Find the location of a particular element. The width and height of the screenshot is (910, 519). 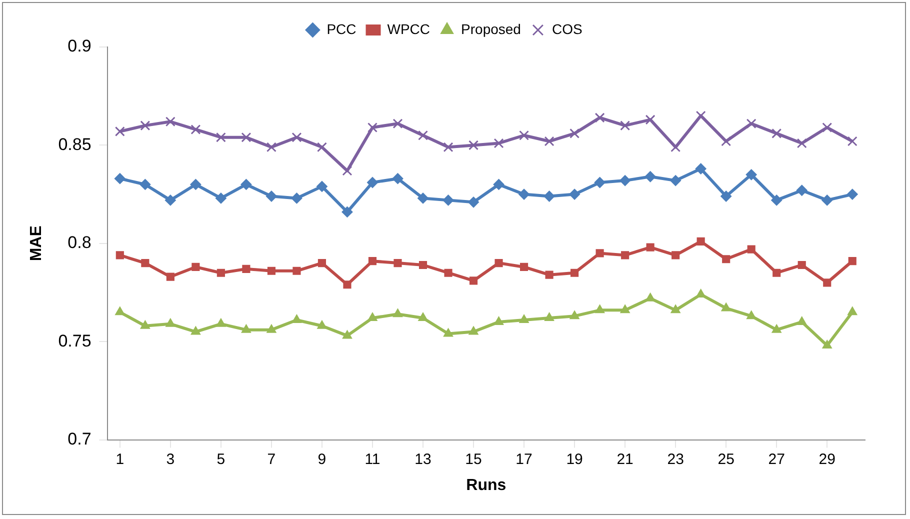

x-tick-label: 29 is located at coordinates (827, 459).